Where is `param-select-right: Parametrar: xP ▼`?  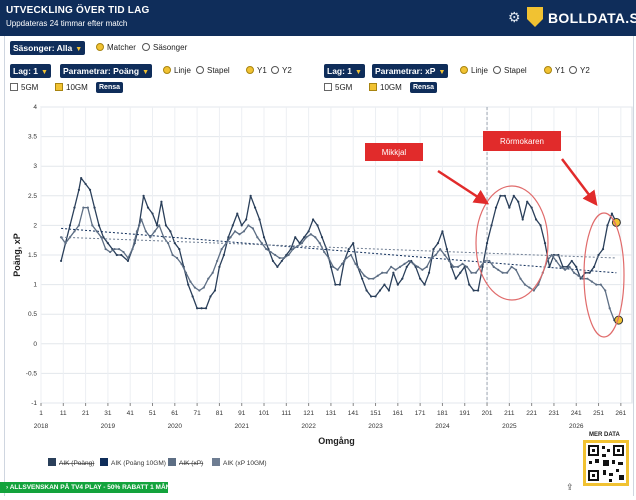
param-select-right: Parametrar: xP ▼ is located at coordinates (410, 71).